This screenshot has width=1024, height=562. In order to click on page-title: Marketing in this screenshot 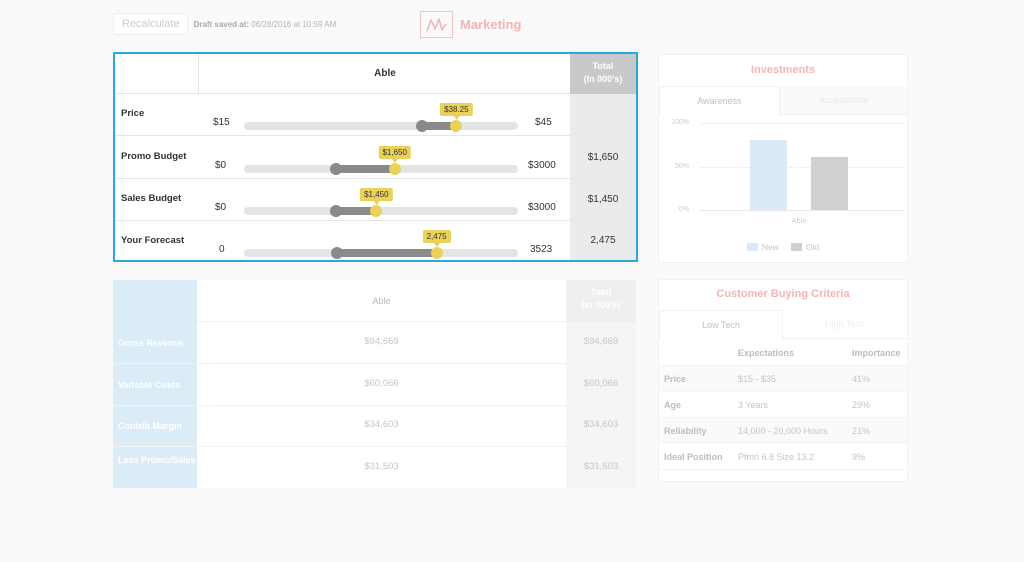, I will do `click(491, 24)`.